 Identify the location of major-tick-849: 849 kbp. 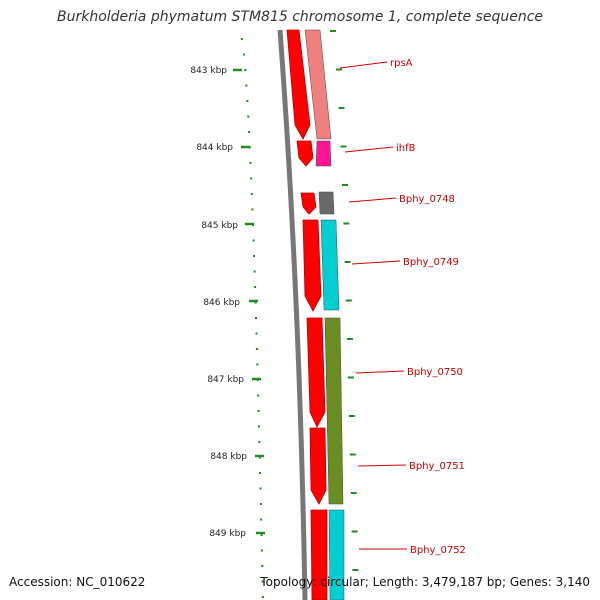
(237, 534).